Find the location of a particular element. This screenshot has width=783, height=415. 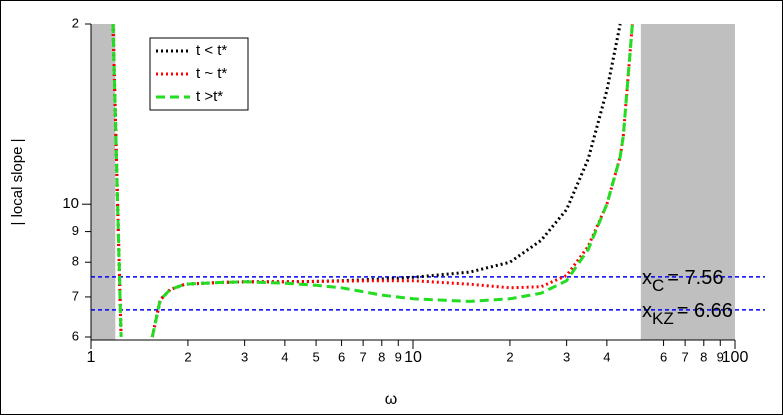

x-tick-label: 1 is located at coordinates (91, 357).